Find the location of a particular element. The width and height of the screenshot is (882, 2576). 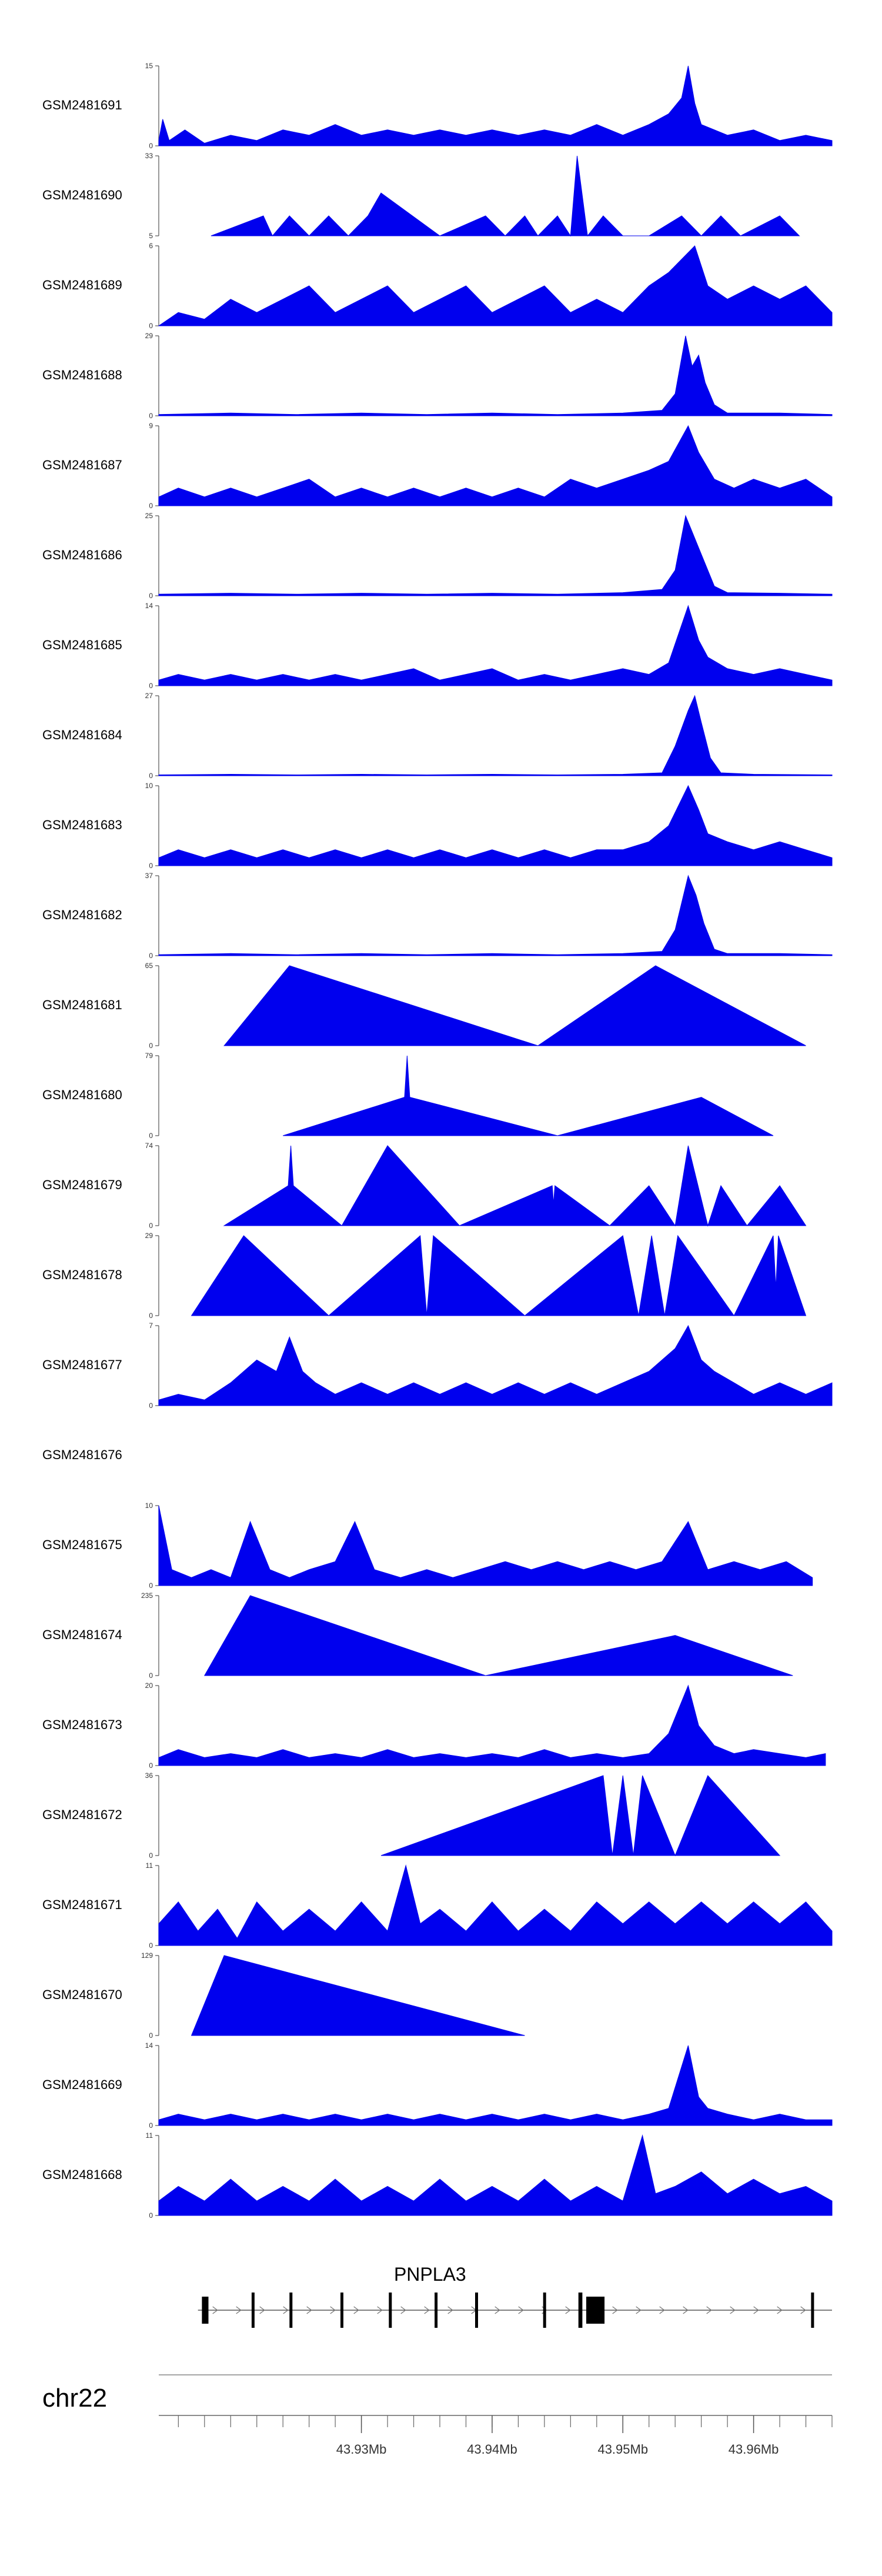

track-label: GSM2481671 is located at coordinates (82, 1904).